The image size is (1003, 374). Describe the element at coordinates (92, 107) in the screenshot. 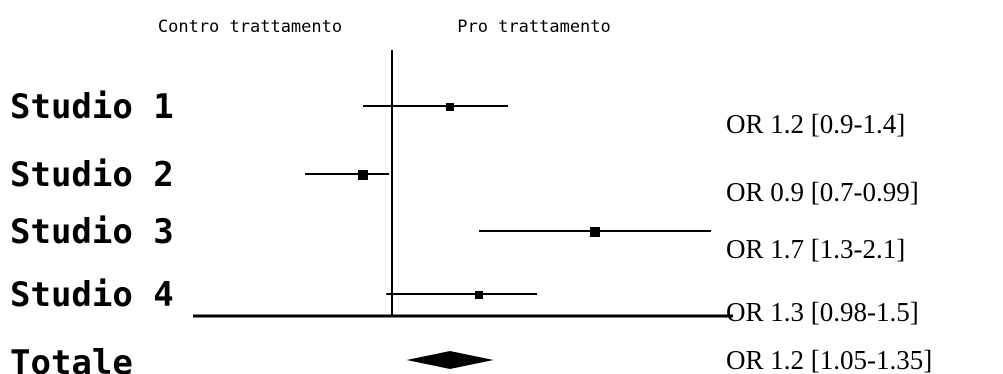

I see `study-label-1: Studio 1` at that location.